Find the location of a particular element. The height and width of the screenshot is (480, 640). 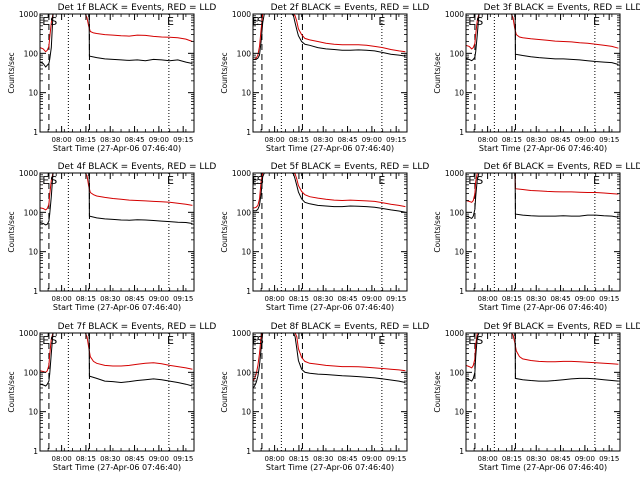

panel-title: Det 7f BLACK = Events, RED = LLD is located at coordinates (137, 327).